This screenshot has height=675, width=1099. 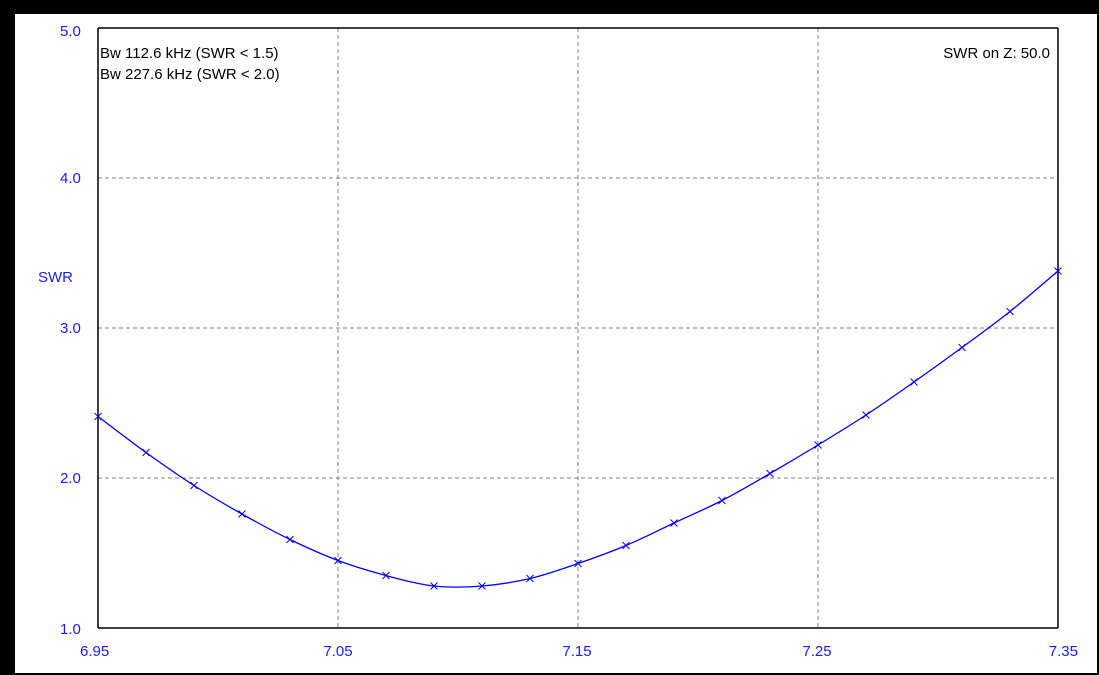 What do you see at coordinates (70, 328) in the screenshot?
I see `y-tick-label: 3.0` at bounding box center [70, 328].